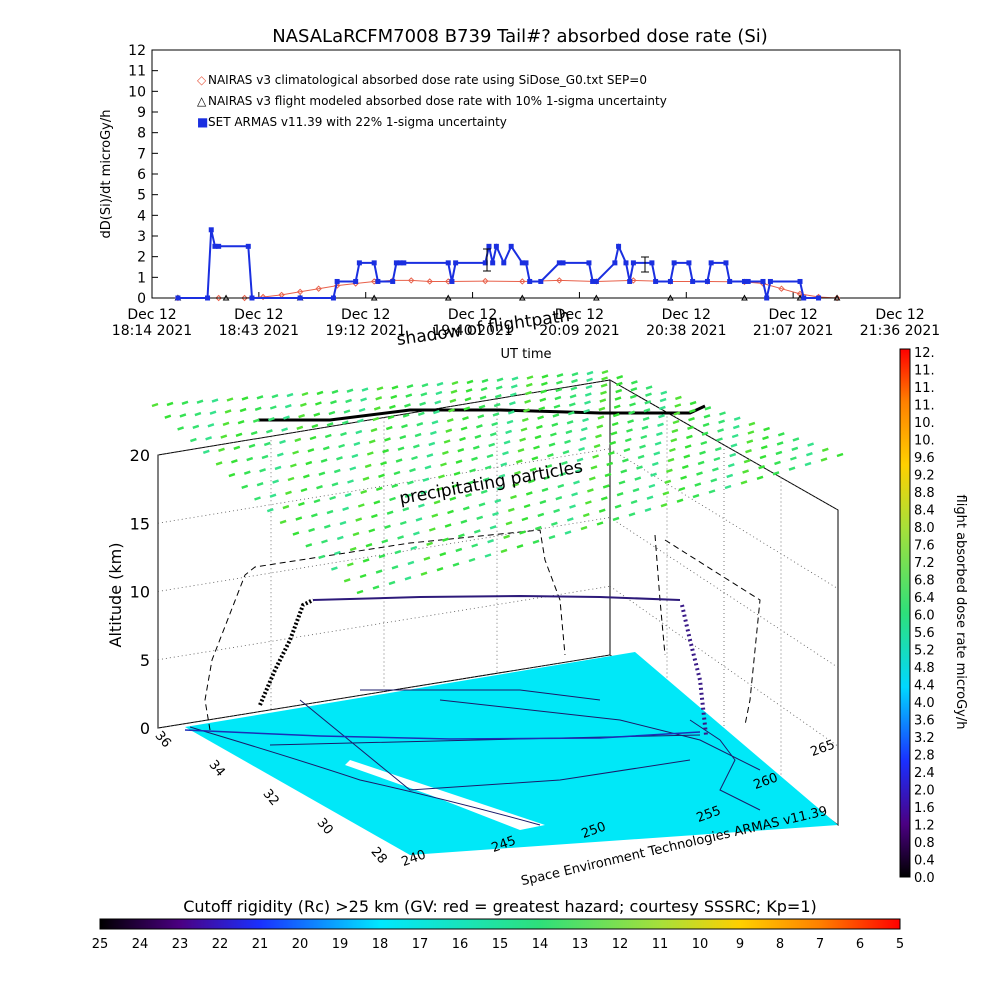 This screenshot has height=1000, width=1000. What do you see at coordinates (924, 511) in the screenshot?
I see `colorbar-right-tick-label: 8.4` at bounding box center [924, 511].